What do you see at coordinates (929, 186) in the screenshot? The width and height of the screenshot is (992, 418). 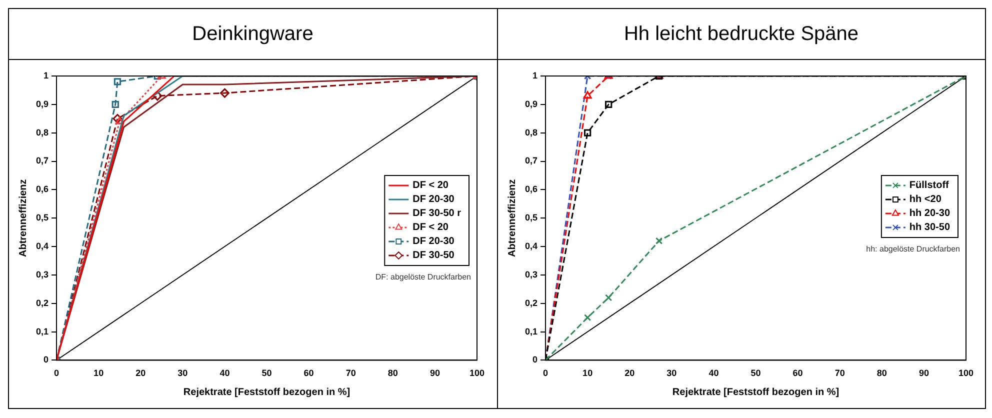 I see `legend-label: Füllstoff` at bounding box center [929, 186].